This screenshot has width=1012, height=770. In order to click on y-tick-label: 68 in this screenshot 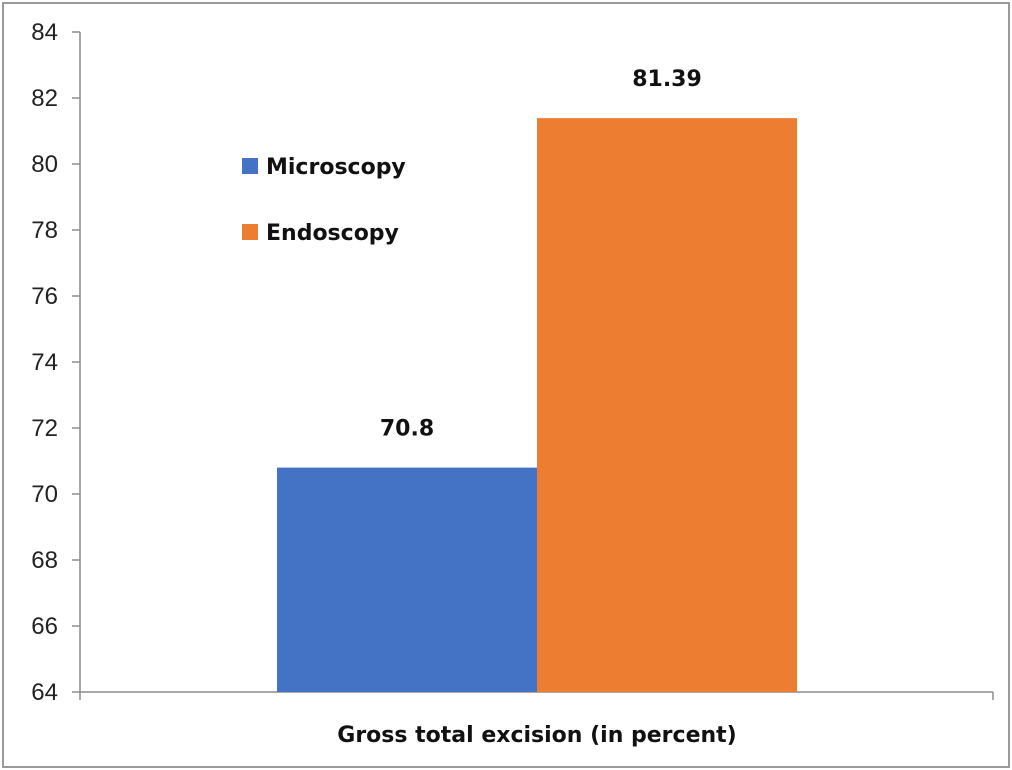, I will do `click(44, 560)`.